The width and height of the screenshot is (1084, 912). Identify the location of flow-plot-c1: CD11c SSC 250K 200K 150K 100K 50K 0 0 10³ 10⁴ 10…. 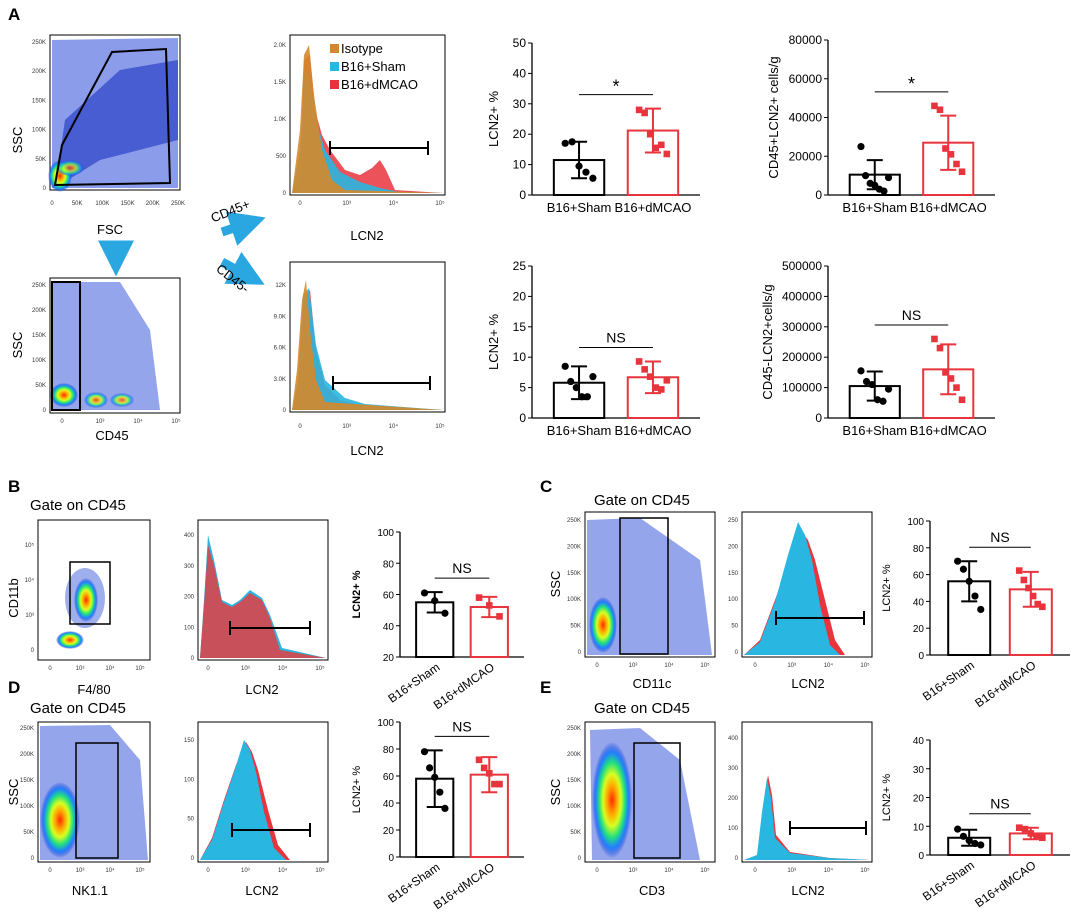
(632, 601).